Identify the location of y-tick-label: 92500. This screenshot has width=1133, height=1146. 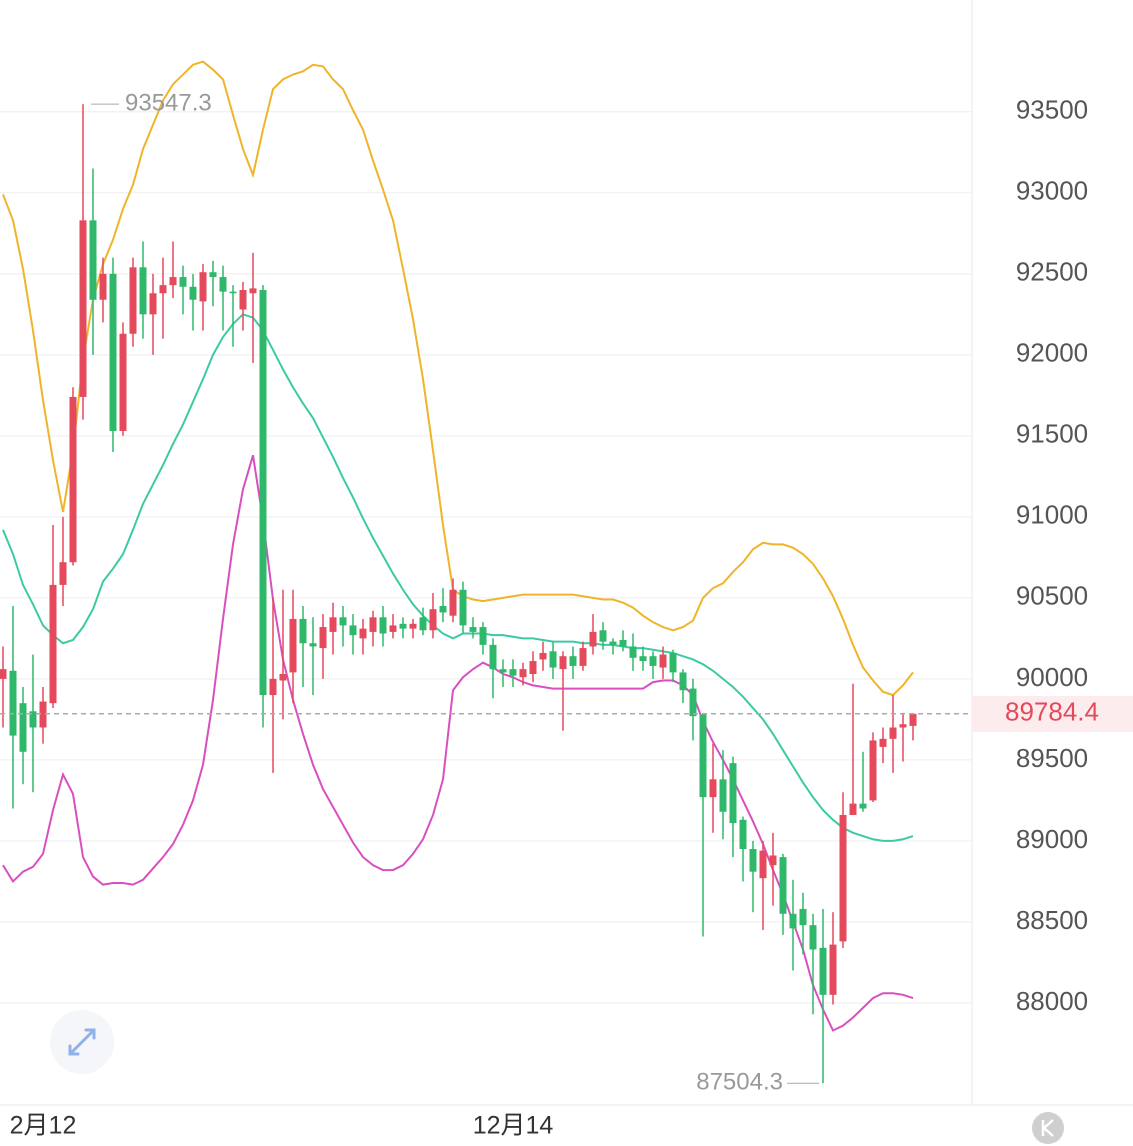
(1052, 272).